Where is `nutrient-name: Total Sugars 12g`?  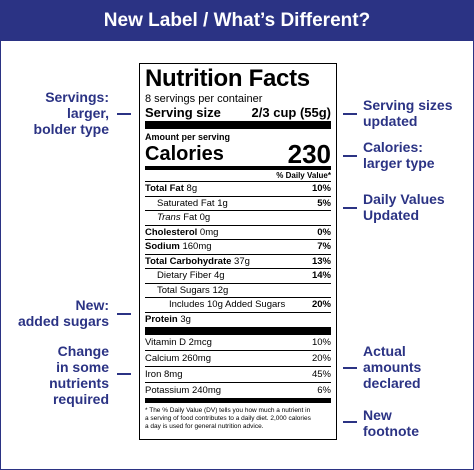 nutrient-name: Total Sugars 12g is located at coordinates (193, 290).